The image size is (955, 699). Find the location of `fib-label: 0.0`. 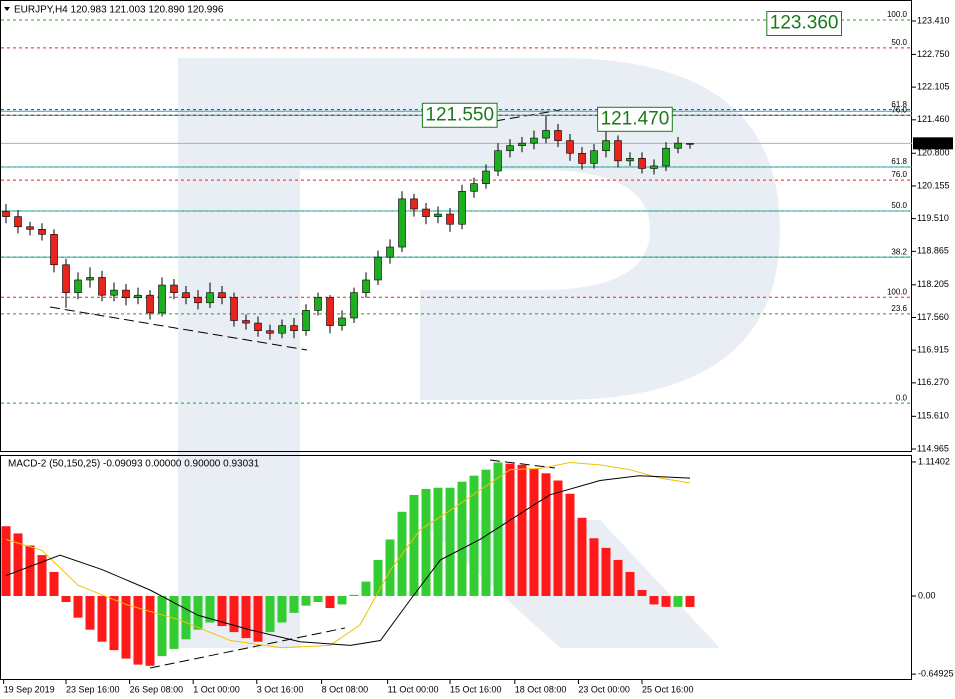

fib-label: 0.0 is located at coordinates (902, 397).